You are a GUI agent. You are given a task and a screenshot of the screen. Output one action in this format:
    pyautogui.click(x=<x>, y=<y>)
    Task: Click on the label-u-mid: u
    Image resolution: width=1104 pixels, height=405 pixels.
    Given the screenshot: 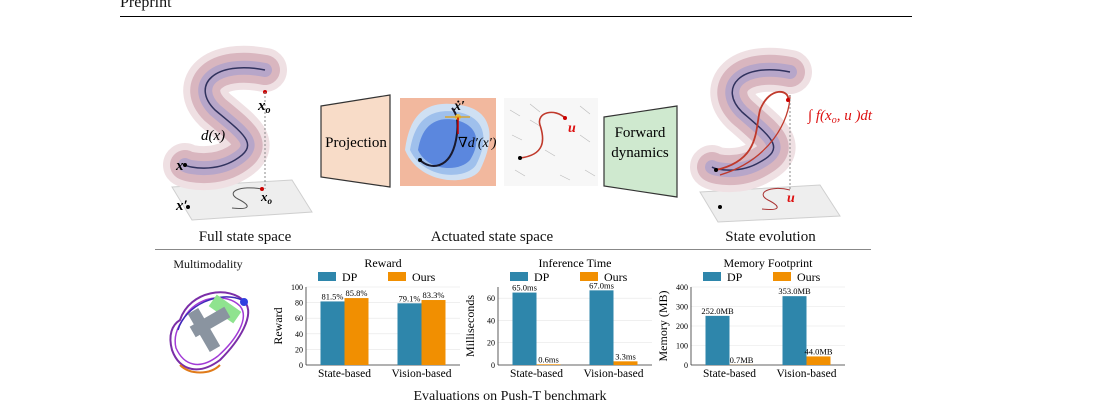 What is the action you would take?
    pyautogui.click(x=572, y=128)
    